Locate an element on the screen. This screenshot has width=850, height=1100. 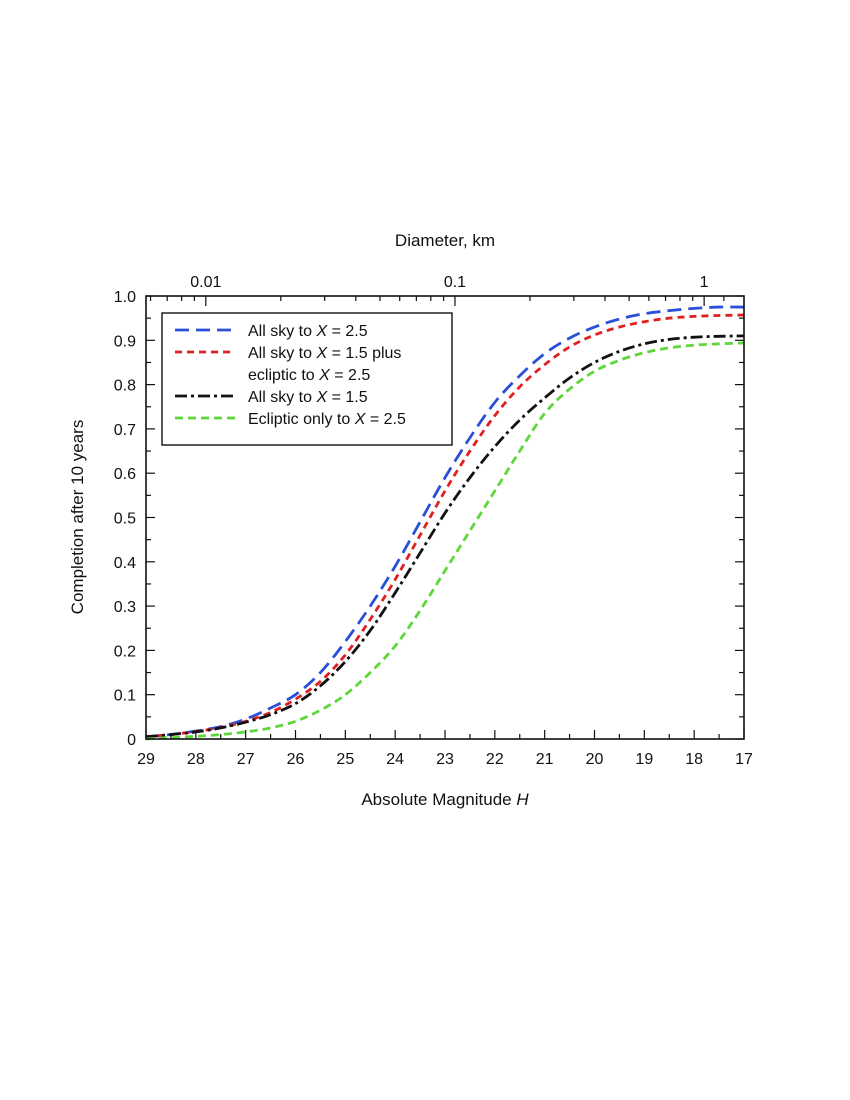
x-axis-label-variable: H is located at coordinates (522, 799).